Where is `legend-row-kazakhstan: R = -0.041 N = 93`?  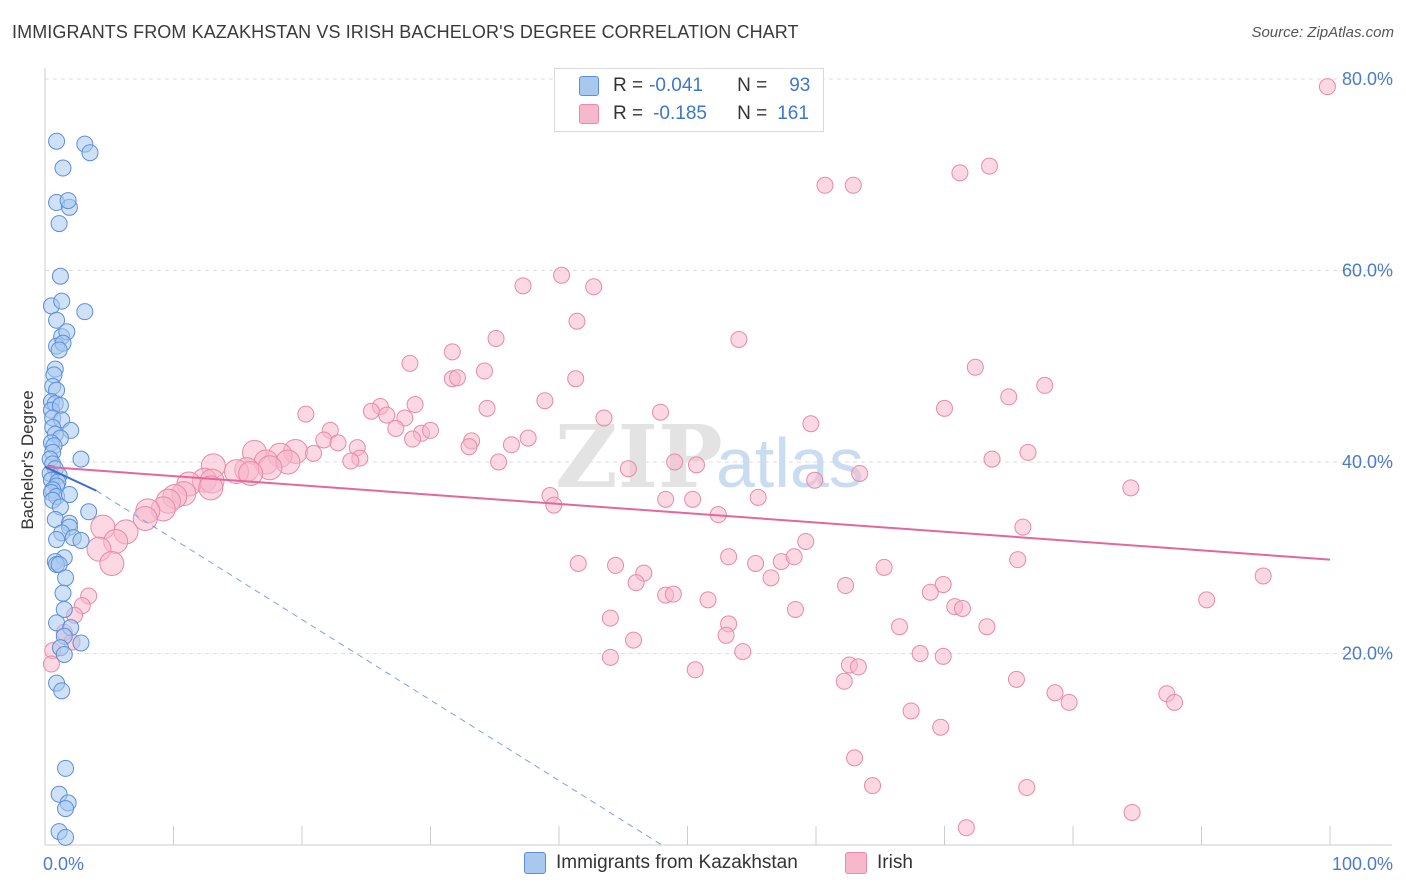 legend-row-kazakhstan: R = -0.041 N = 93 is located at coordinates (694, 86).